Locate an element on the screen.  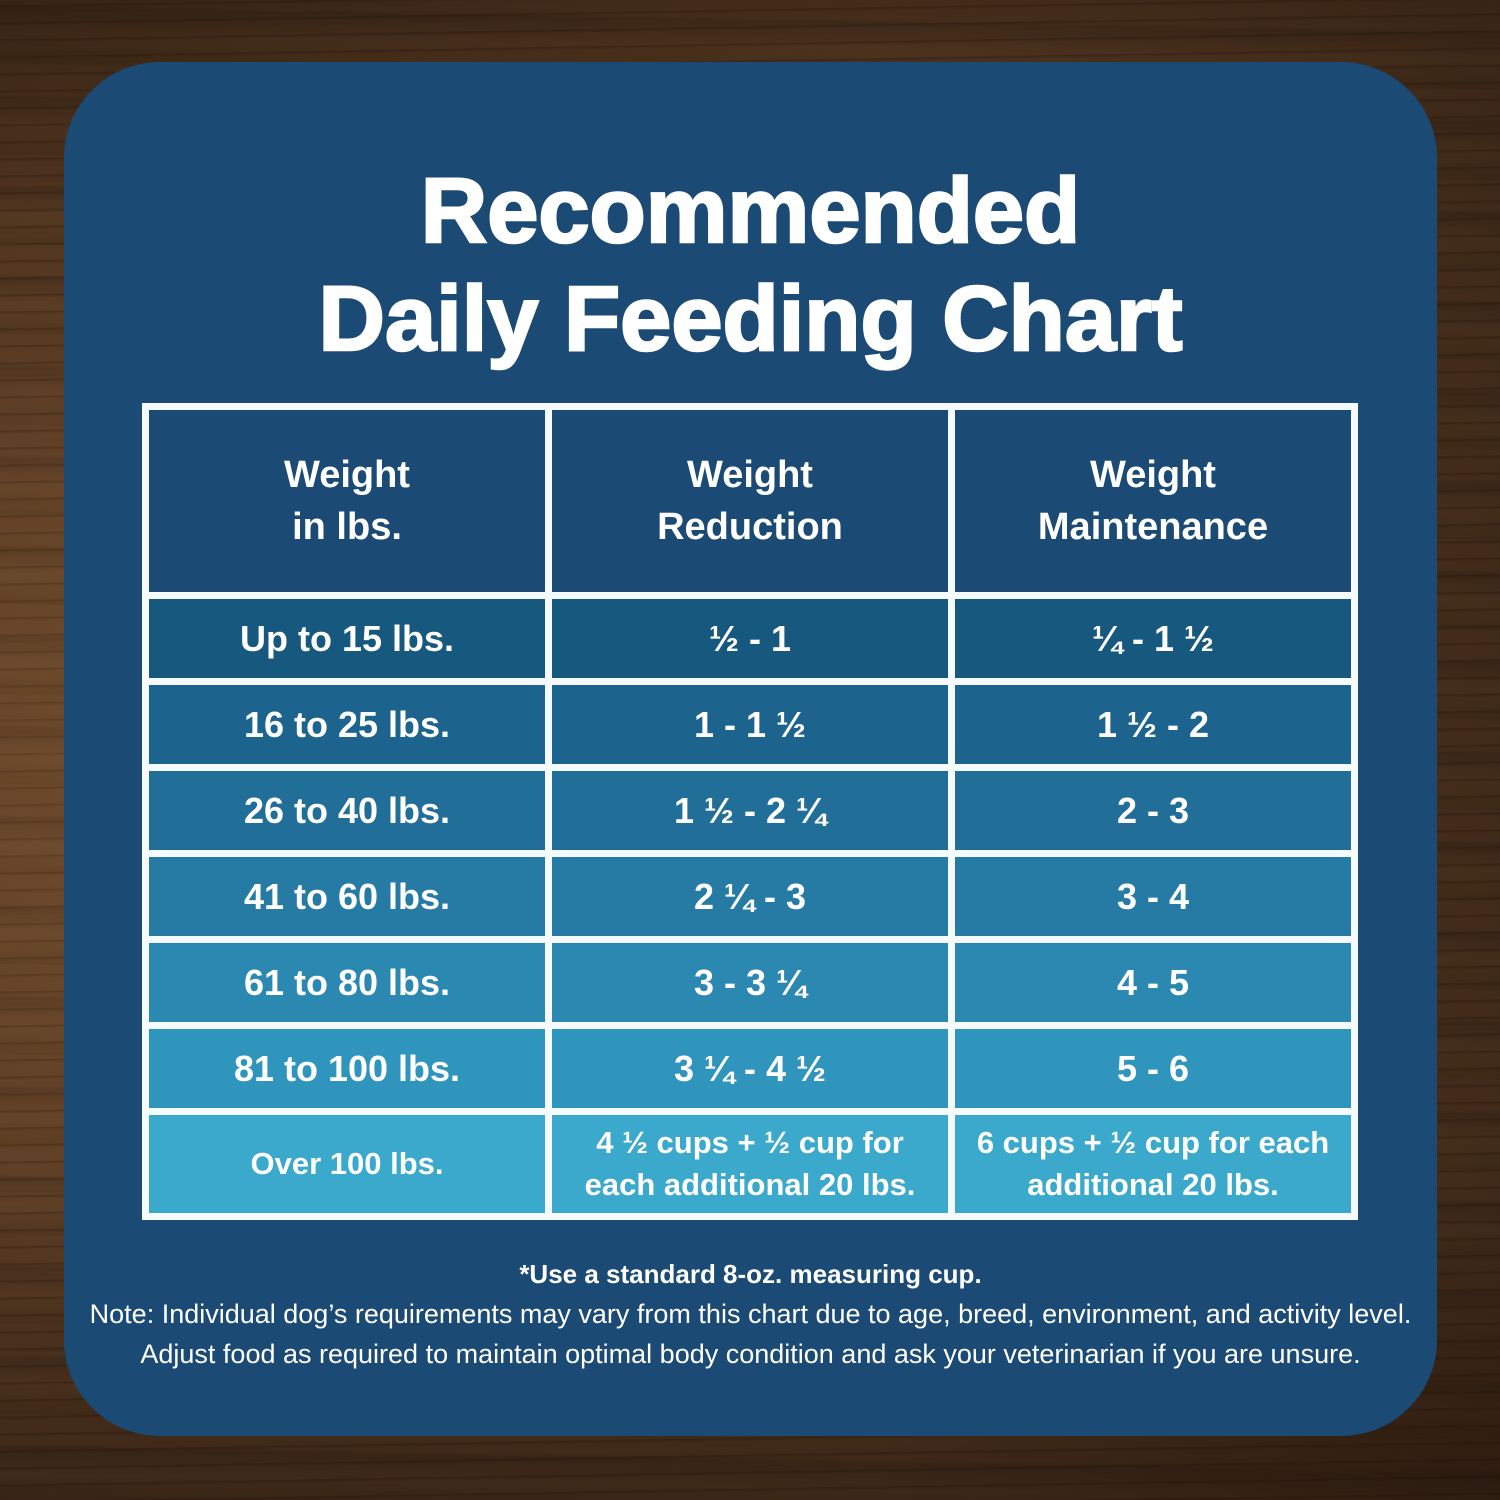
header-cell-weight: Weight in lbs. is located at coordinates (347, 501).